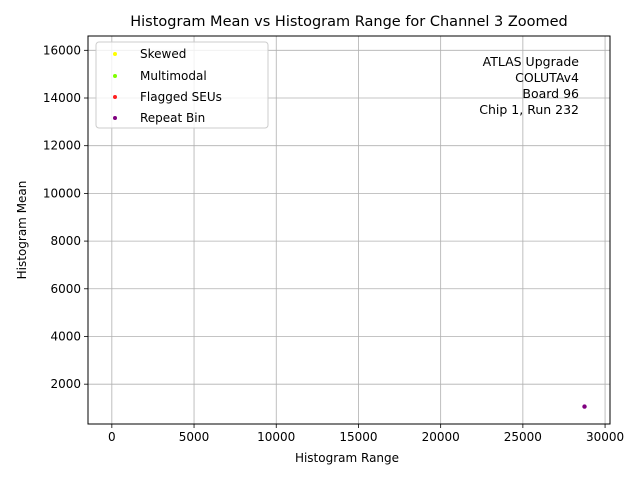 This screenshot has height=480, width=640. What do you see at coordinates (172, 118) in the screenshot?
I see `legend-label-repeat-bin: Repeat Bin` at bounding box center [172, 118].